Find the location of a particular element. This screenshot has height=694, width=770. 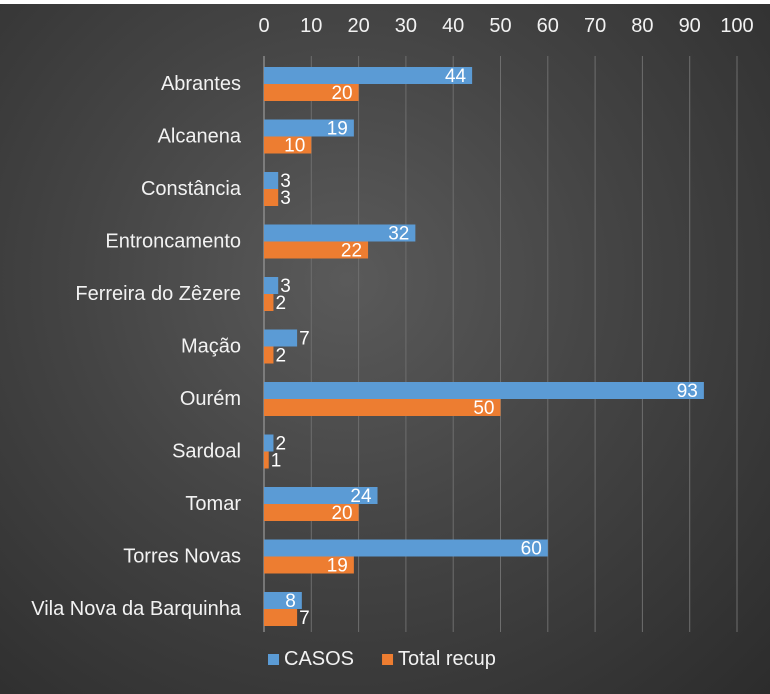

legend-label: CASOS is located at coordinates (319, 659).